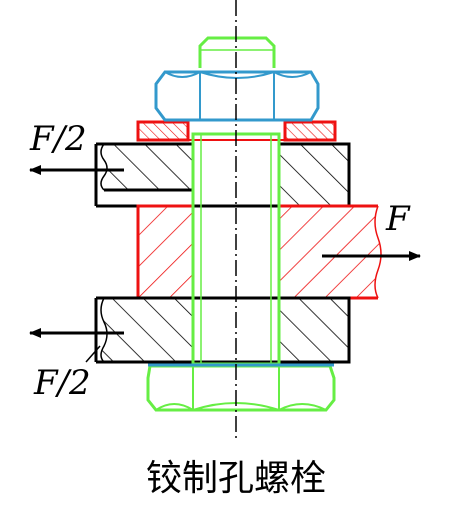  I want to click on nut-top-arcs, so click(238, 74).